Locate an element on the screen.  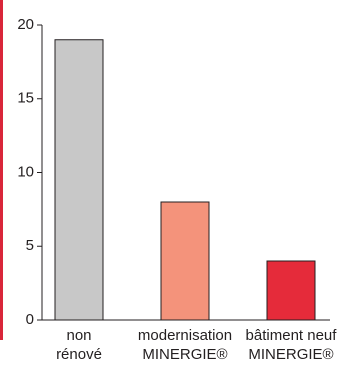
y-tick-label: 10 is located at coordinates (25, 171).